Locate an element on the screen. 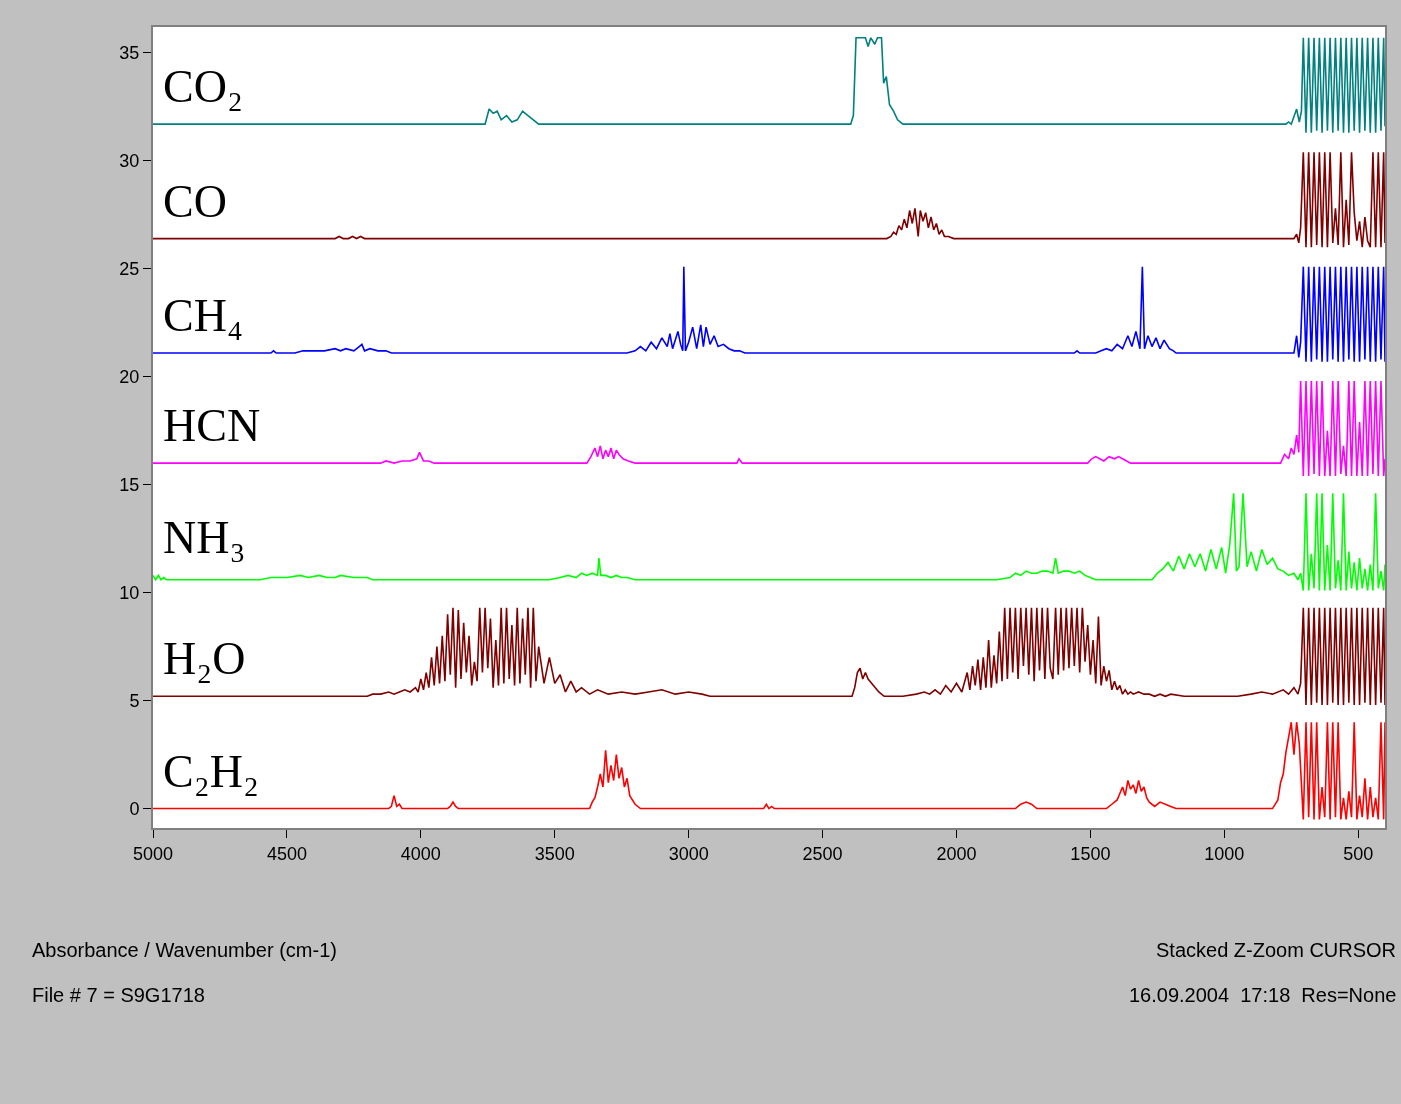  y-tick-label: 0 is located at coordinates (134, 808).